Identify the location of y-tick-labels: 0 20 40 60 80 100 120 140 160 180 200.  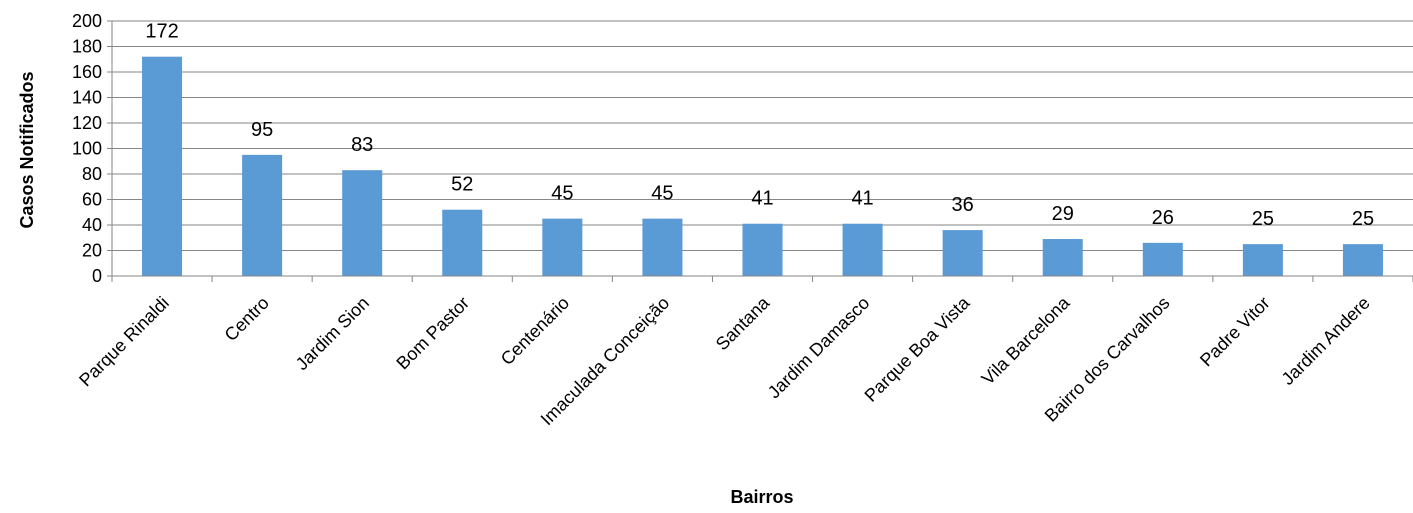
(87, 148).